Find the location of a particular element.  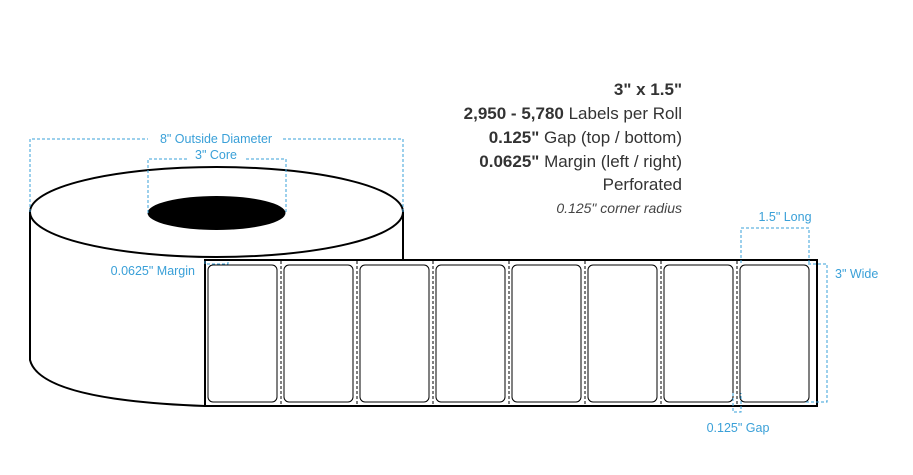

margin-dimension is located at coordinates (216, 263).